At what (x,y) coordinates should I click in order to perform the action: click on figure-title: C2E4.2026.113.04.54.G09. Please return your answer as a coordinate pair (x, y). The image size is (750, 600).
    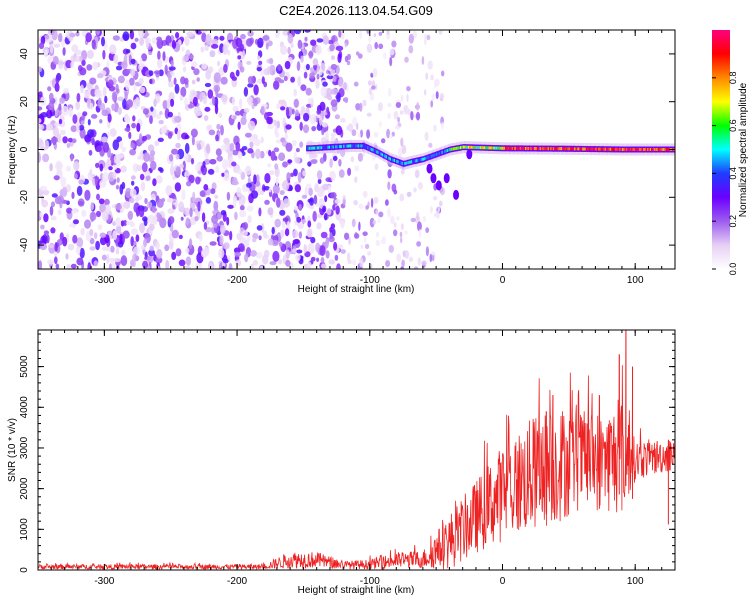
    Looking at the image, I should click on (356, 10).